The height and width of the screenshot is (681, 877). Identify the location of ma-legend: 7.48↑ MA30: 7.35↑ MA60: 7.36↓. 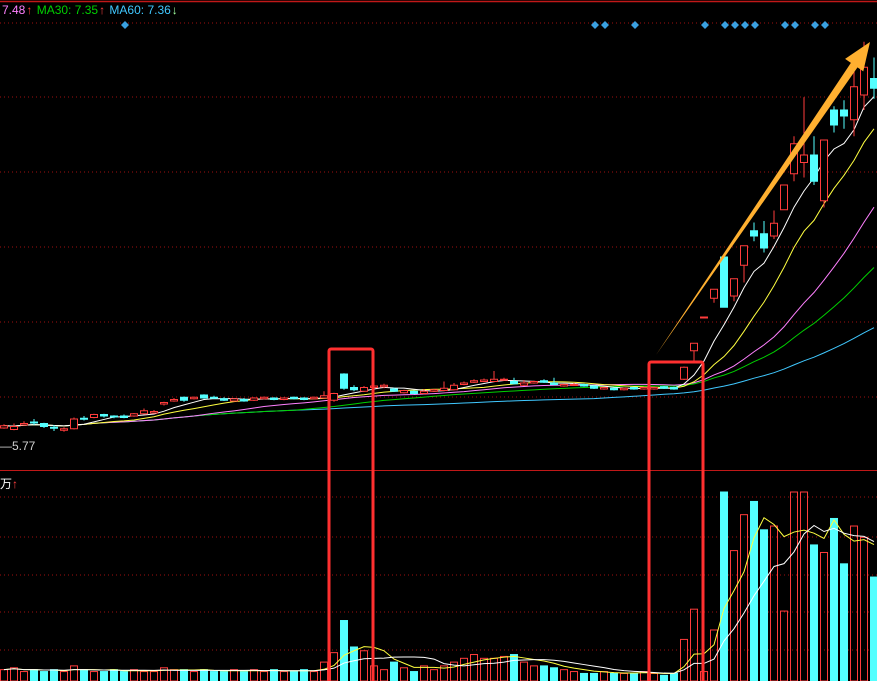
(90, 10).